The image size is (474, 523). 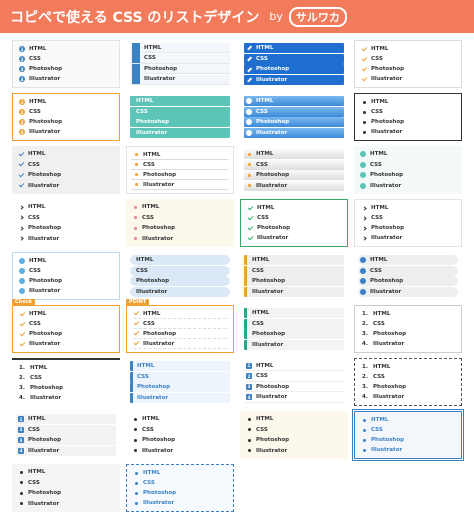 I want to click on list-item: CSS, so click(x=294, y=111).